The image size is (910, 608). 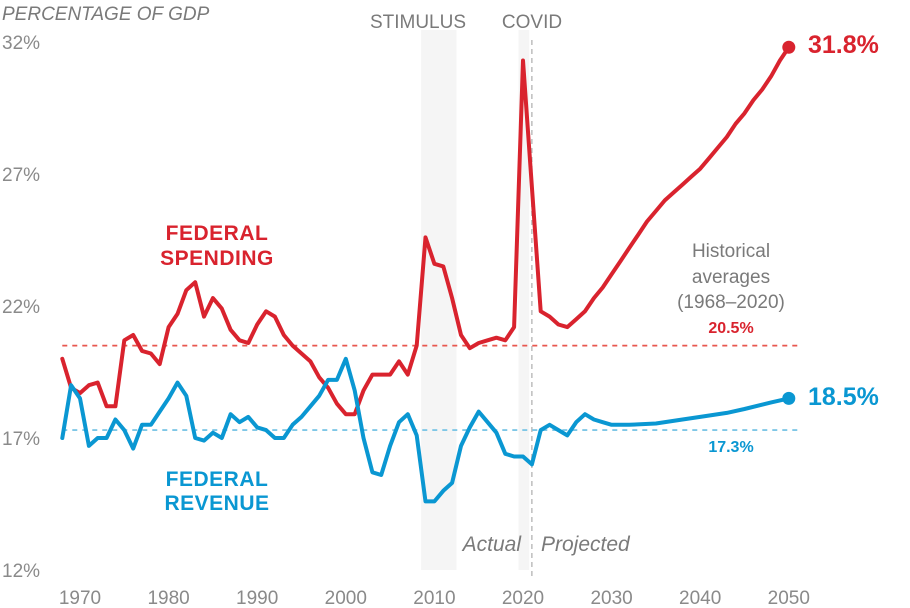 I want to click on stimulus-label: STIMULUS, so click(x=418, y=22).